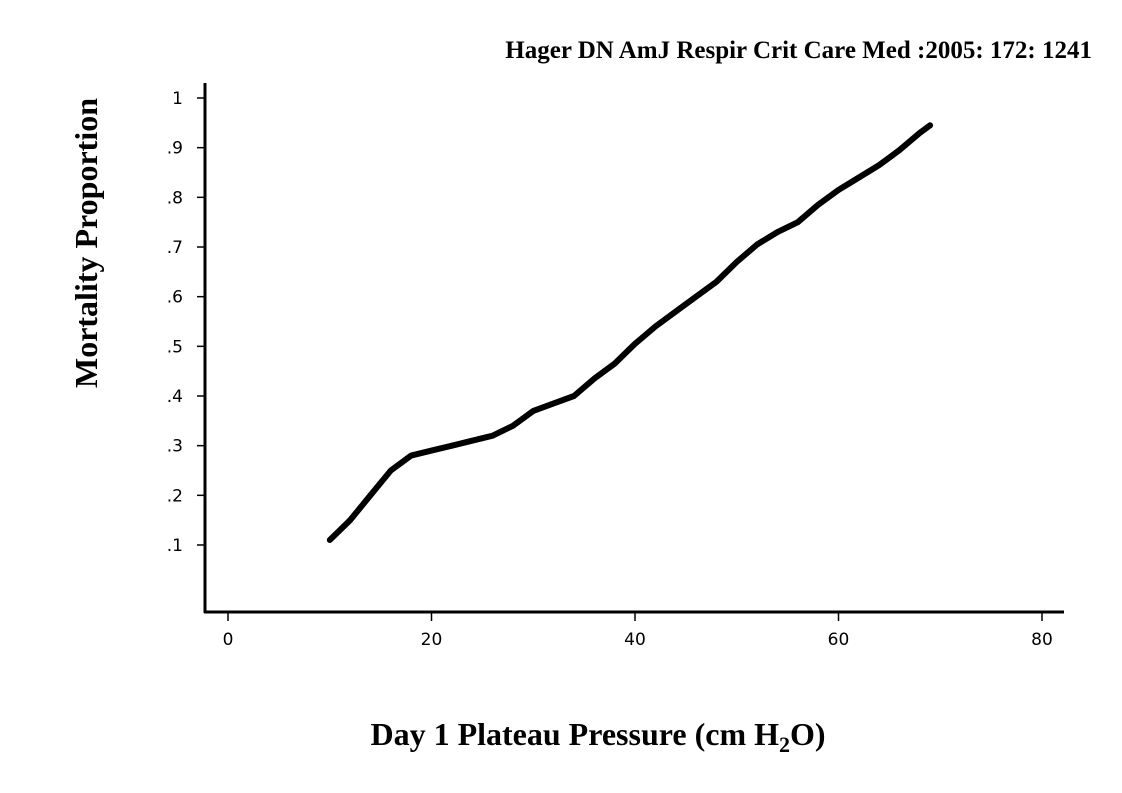 The height and width of the screenshot is (793, 1122). Describe the element at coordinates (175, 198) in the screenshot. I see `y-tick-label: .8` at that location.